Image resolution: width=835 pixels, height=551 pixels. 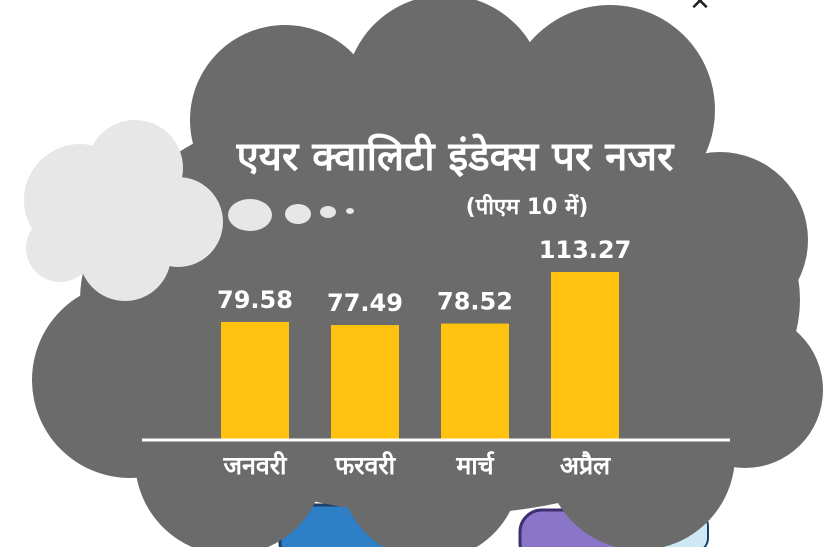 I want to click on chart-subtitle: (पीएम 10 में), so click(x=527, y=206).